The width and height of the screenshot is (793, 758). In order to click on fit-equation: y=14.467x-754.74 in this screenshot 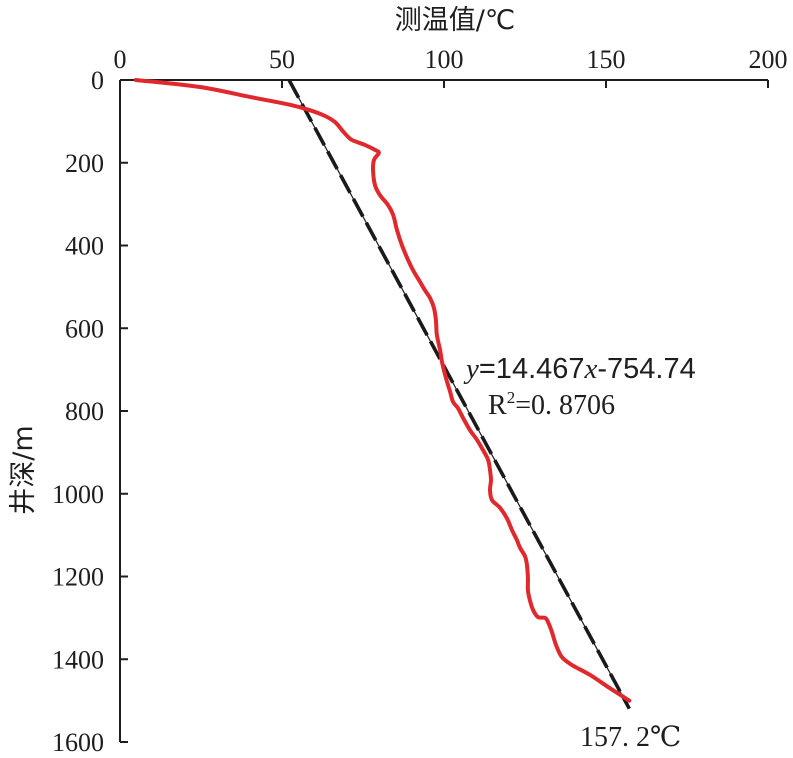, I will do `click(579, 369)`.